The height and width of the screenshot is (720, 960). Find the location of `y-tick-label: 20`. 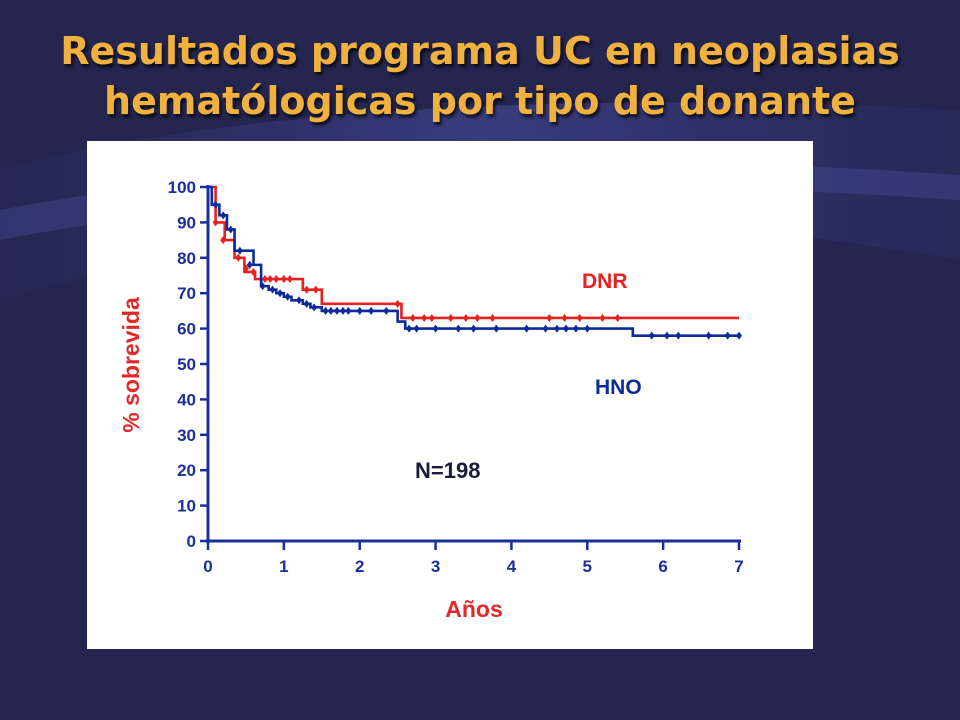

y-tick-label: 20 is located at coordinates (186, 470).